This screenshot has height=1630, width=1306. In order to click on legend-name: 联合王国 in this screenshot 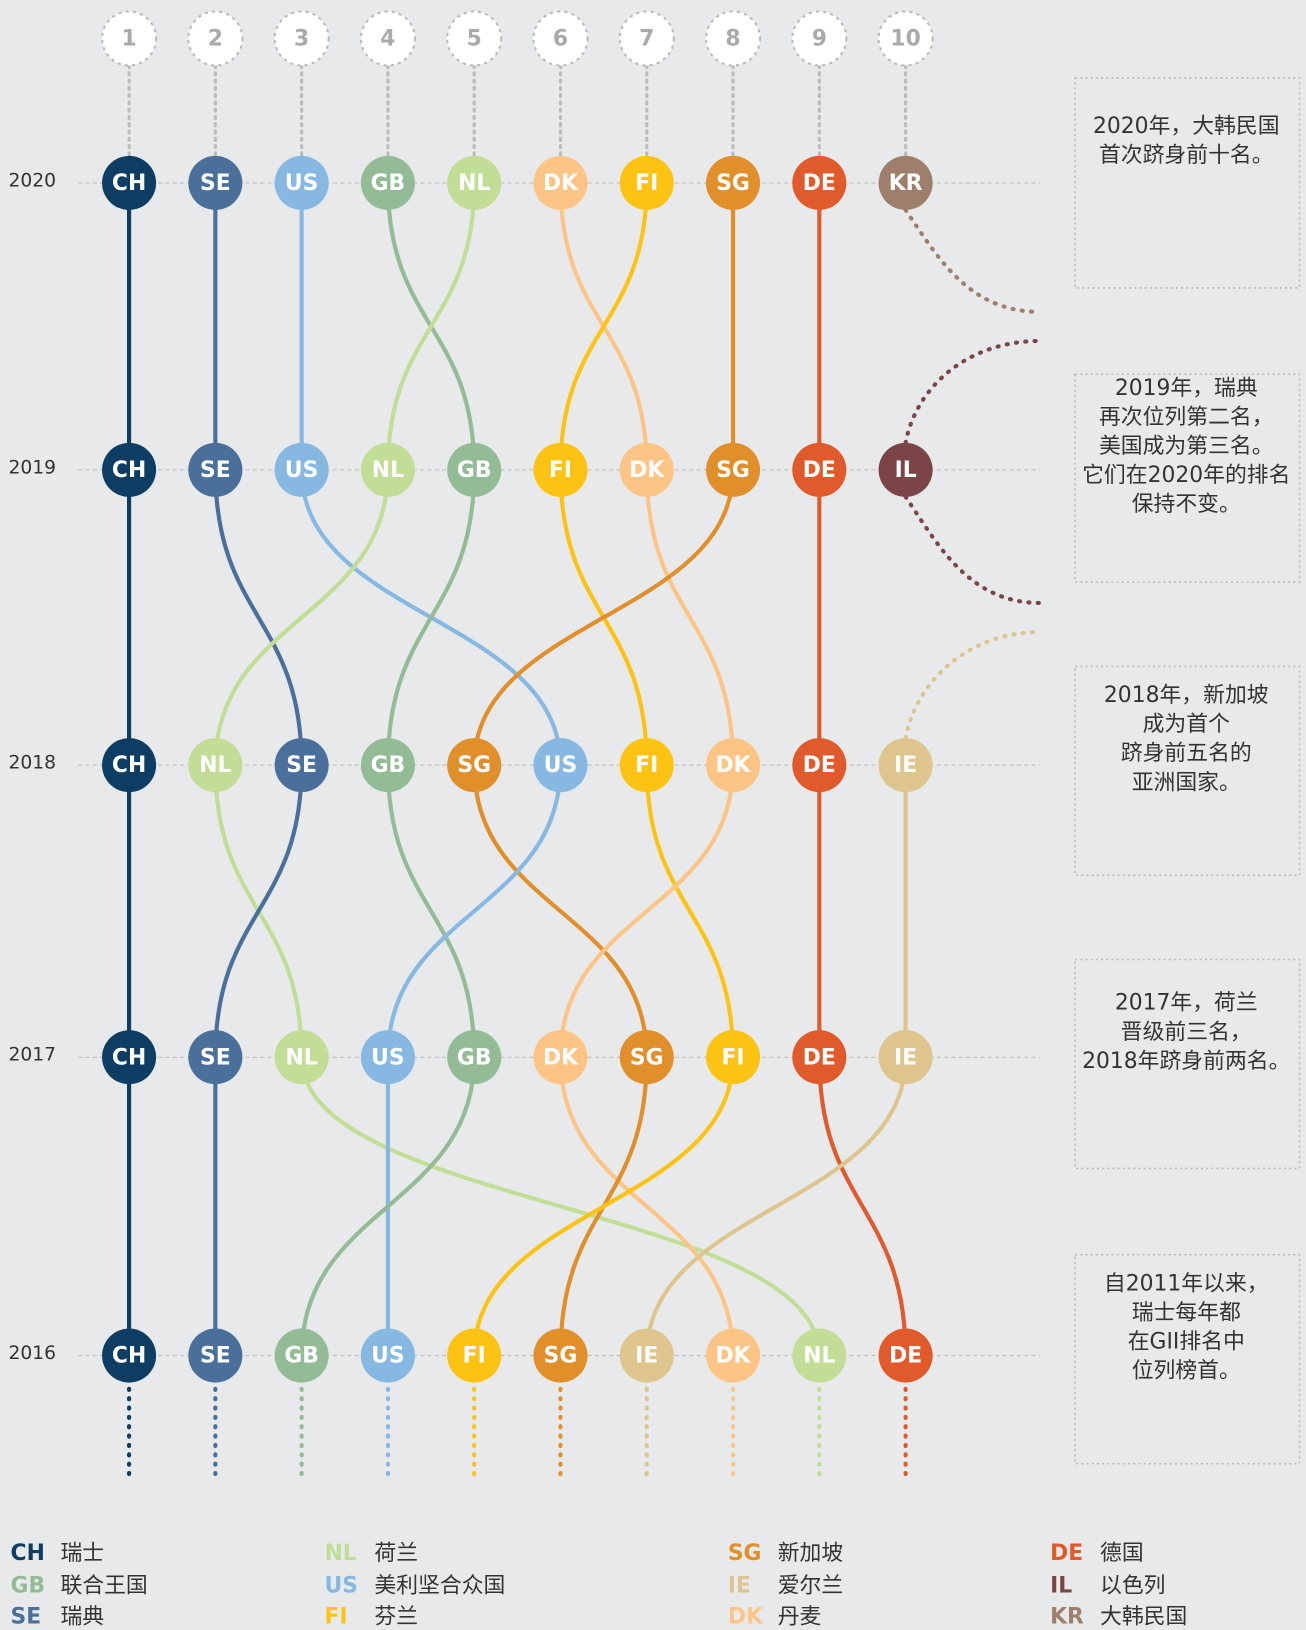, I will do `click(103, 1585)`.